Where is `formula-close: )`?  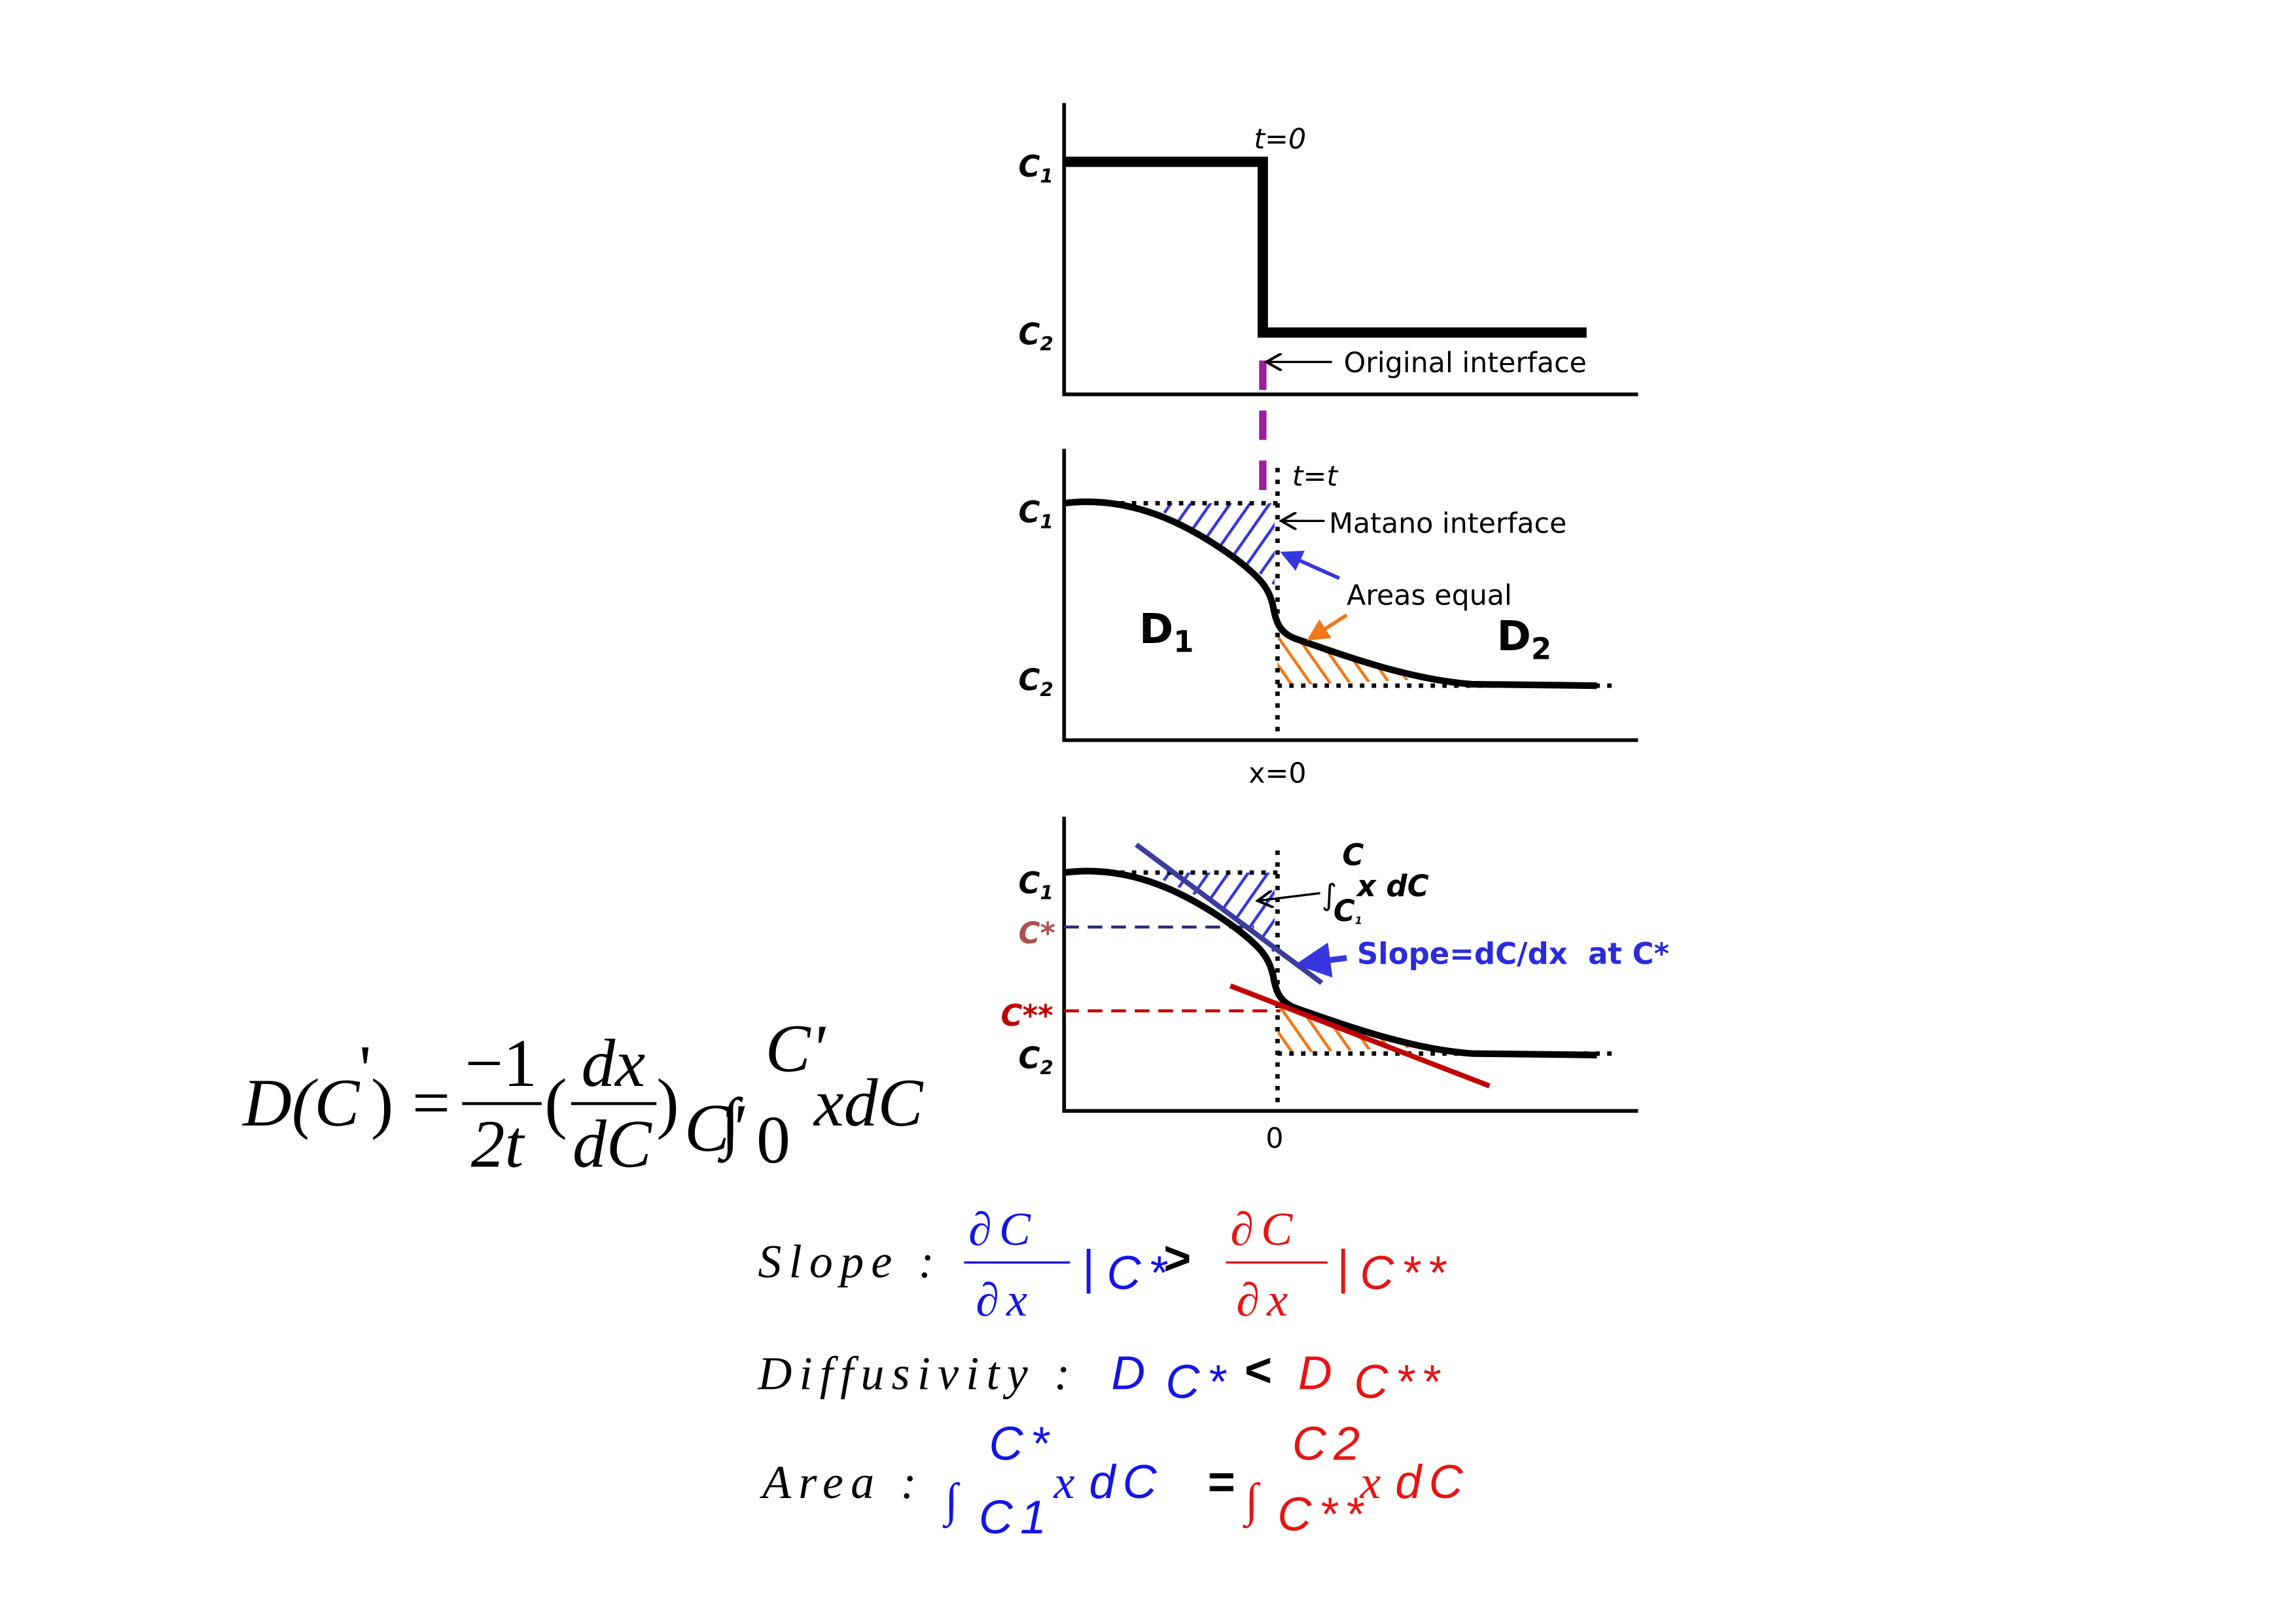 formula-close: ) is located at coordinates (382, 1103).